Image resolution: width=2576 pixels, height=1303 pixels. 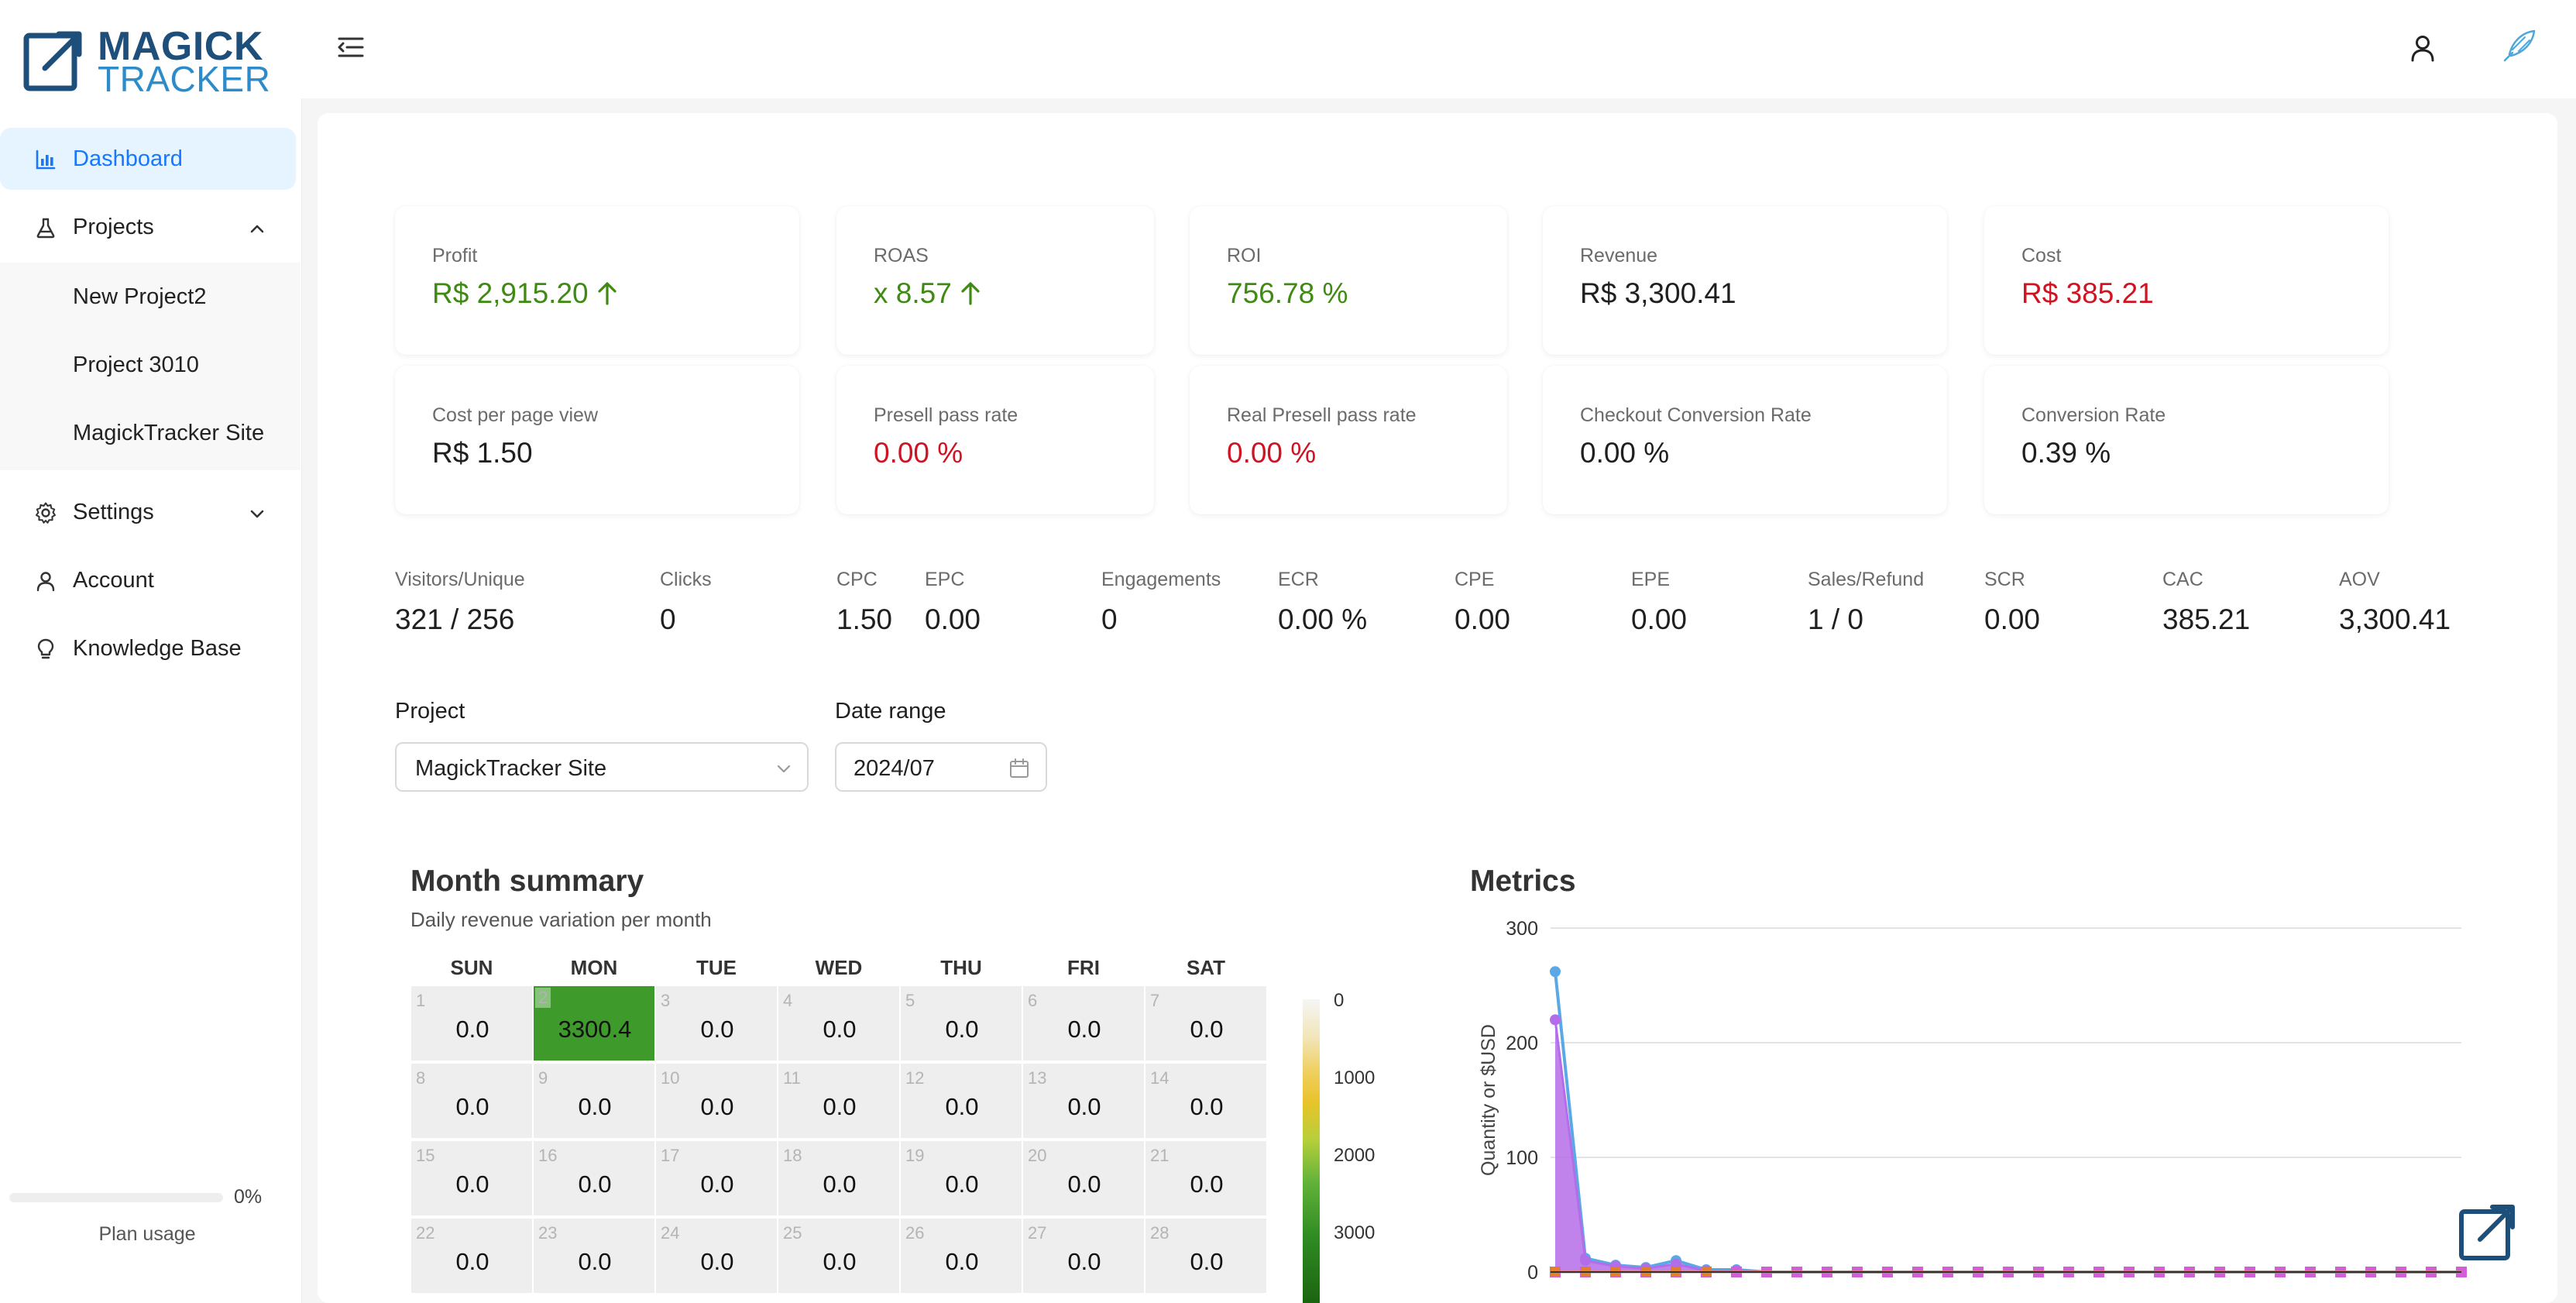 What do you see at coordinates (594, 967) in the screenshot?
I see `weekday-header: MON` at bounding box center [594, 967].